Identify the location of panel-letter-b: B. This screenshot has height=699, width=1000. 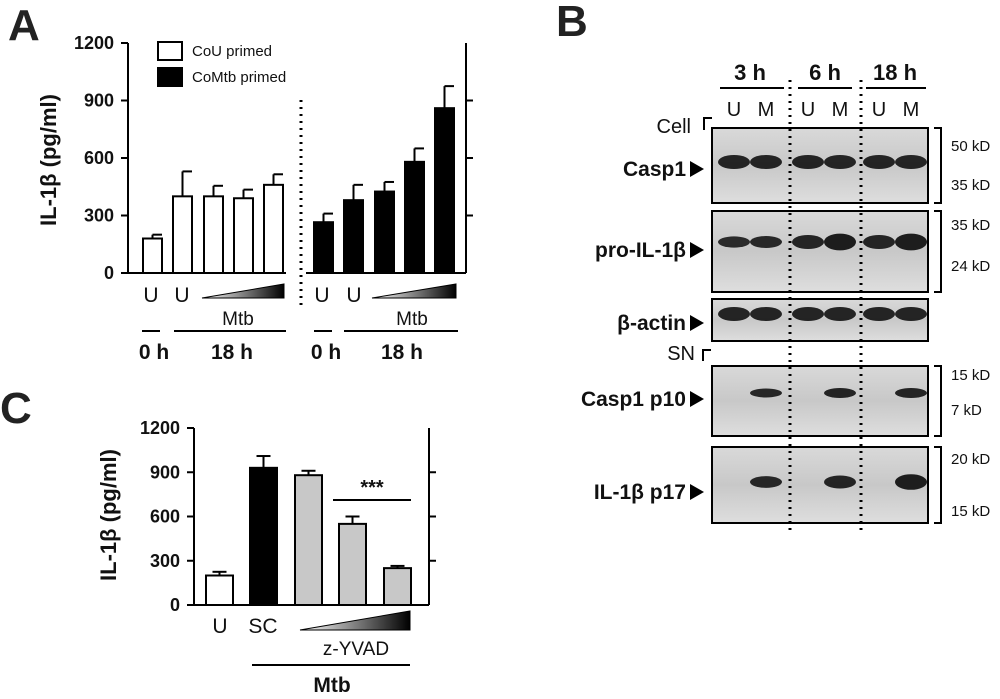
(572, 23).